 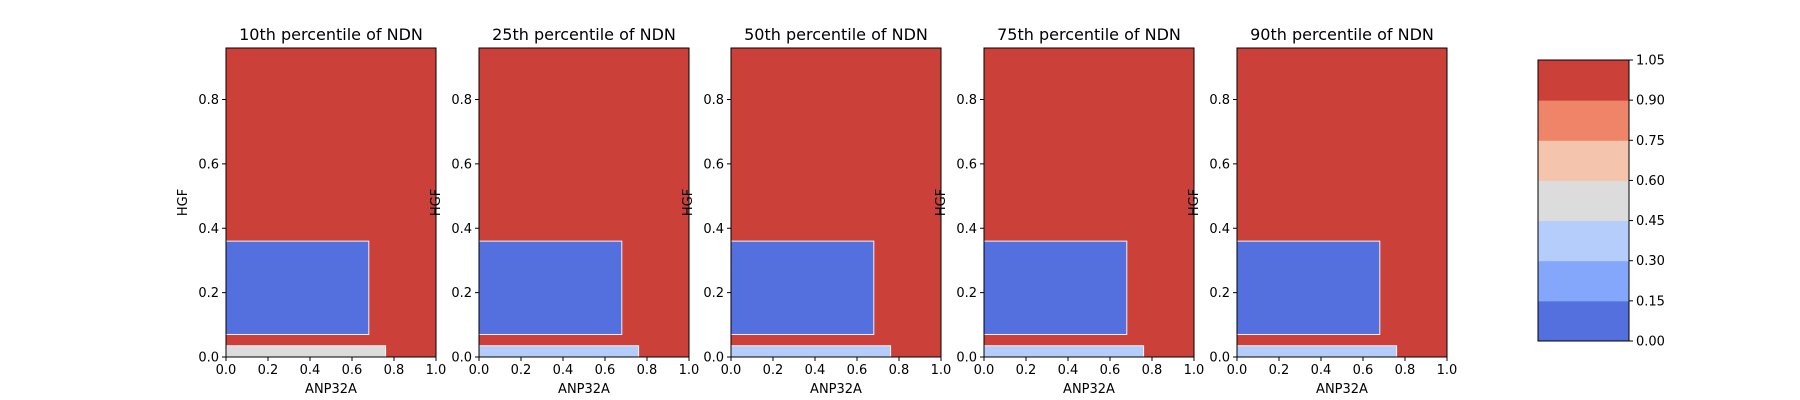 I want to click on subplot-title: 75th percentile of NDN, so click(x=1089, y=34).